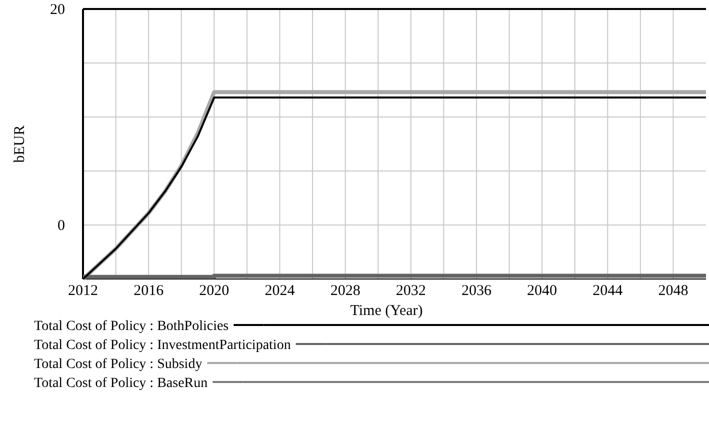 The height and width of the screenshot is (441, 709). Describe the element at coordinates (61, 226) in the screenshot. I see `y-tick-label: 0` at that location.